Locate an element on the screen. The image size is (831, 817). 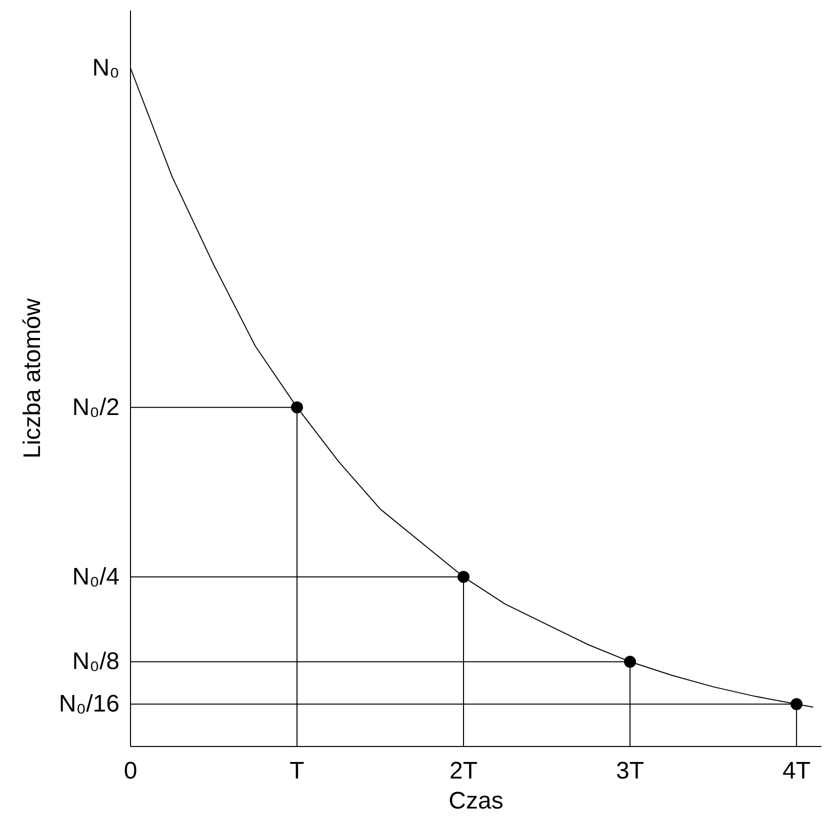
series-label: N₀ is located at coordinates (106, 68).